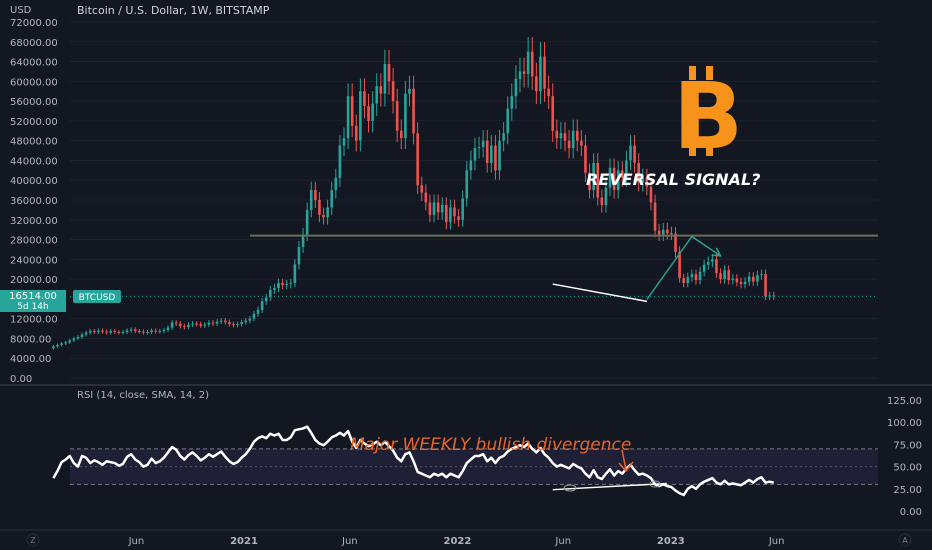 This screenshot has height=550, width=932. What do you see at coordinates (692, 149) in the screenshot?
I see `bitcoin-logo-bar-bottom-left` at bounding box center [692, 149].